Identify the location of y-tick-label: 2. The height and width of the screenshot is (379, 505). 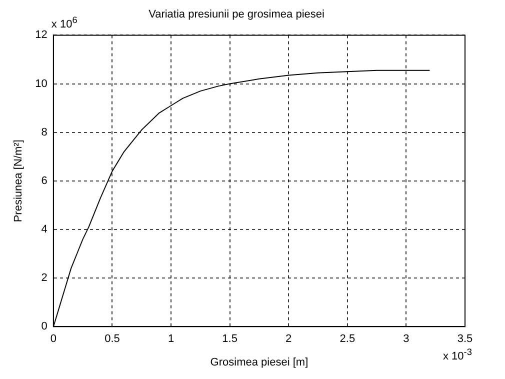
(44, 278).